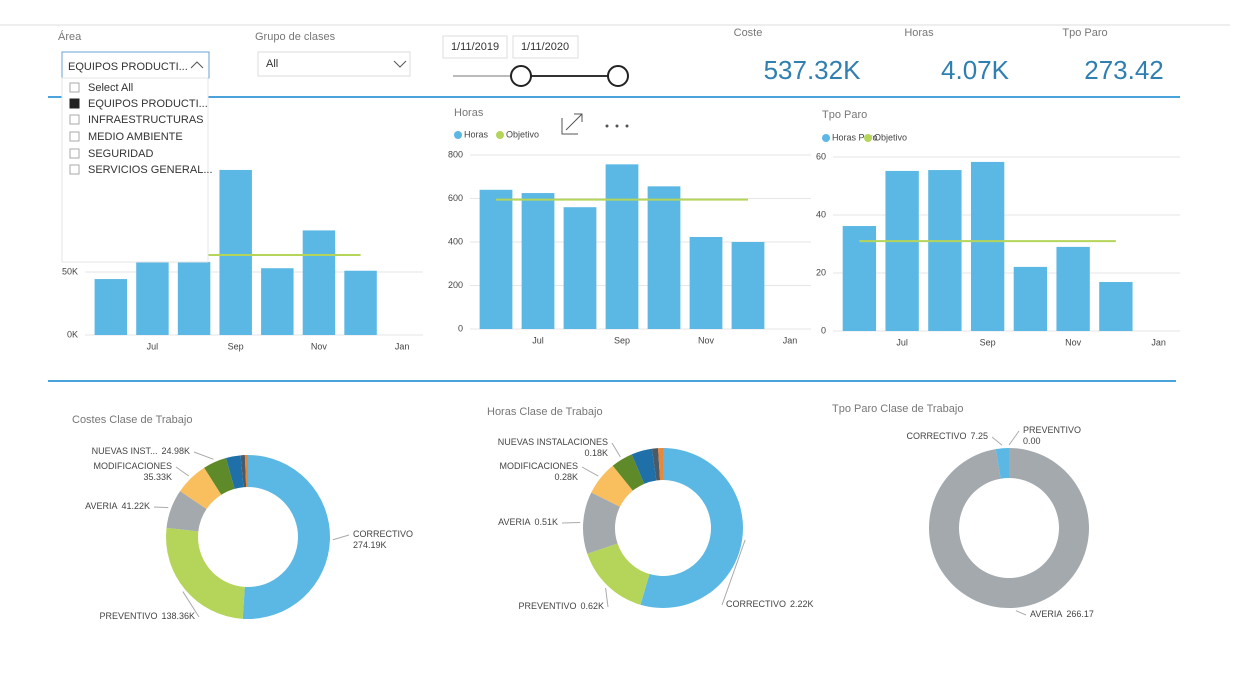 Image resolution: width=1243 pixels, height=688 pixels. I want to click on kpi-value: 537.32K, so click(813, 70).